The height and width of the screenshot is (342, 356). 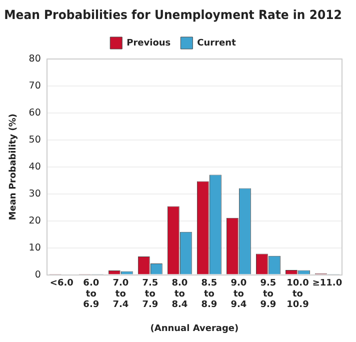 I want to click on y-tick-label: 20, so click(x=34, y=220).